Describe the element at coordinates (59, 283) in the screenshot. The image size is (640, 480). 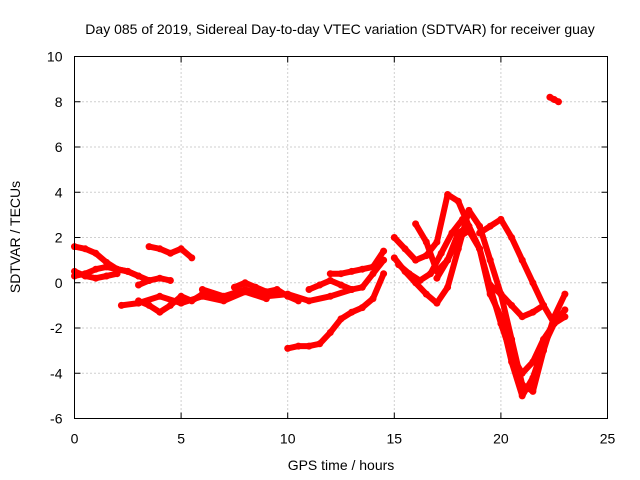
I see `y-tick-label: 0` at that location.